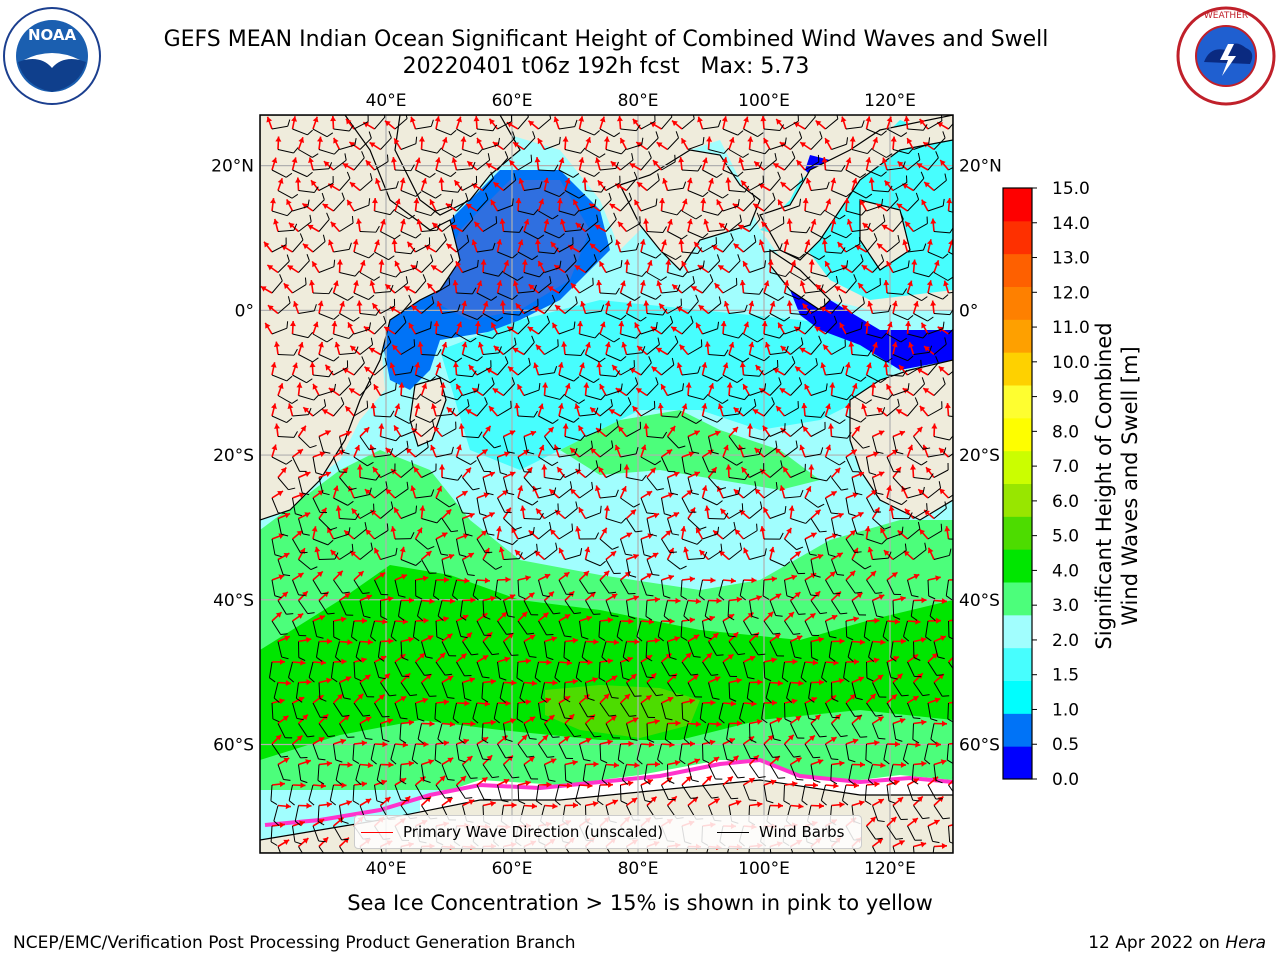 The image size is (1280, 960). Describe the element at coordinates (1017, 467) in the screenshot. I see `colorbar-segment` at that location.